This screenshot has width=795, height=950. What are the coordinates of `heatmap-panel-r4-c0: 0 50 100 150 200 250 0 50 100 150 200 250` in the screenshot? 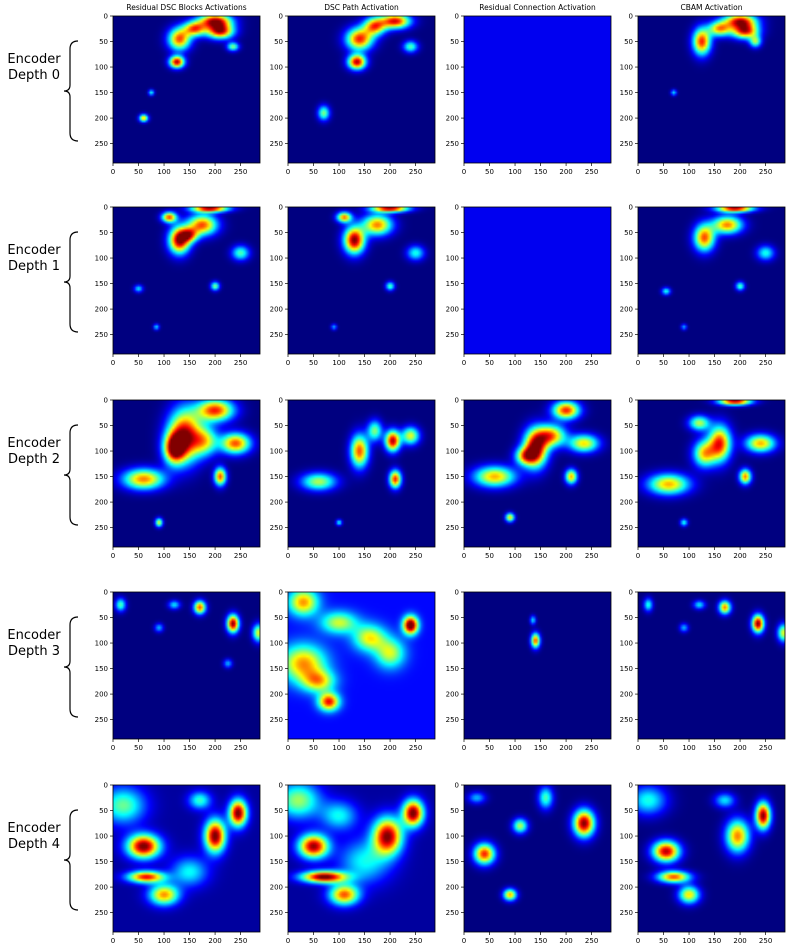 It's located at (178, 863).